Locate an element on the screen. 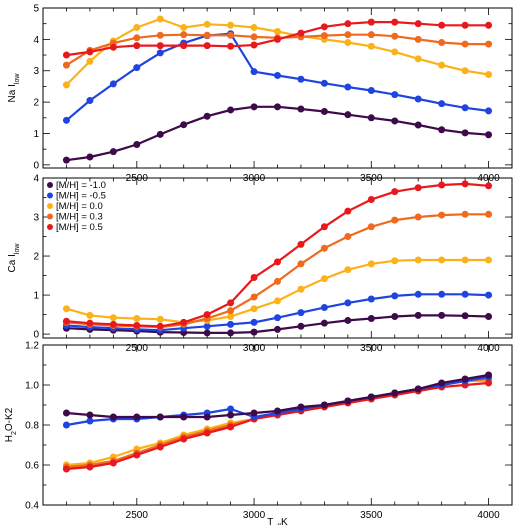 The width and height of the screenshot is (525, 525). legend-label-p03: [M/H] = 0.3 is located at coordinates (79, 217).